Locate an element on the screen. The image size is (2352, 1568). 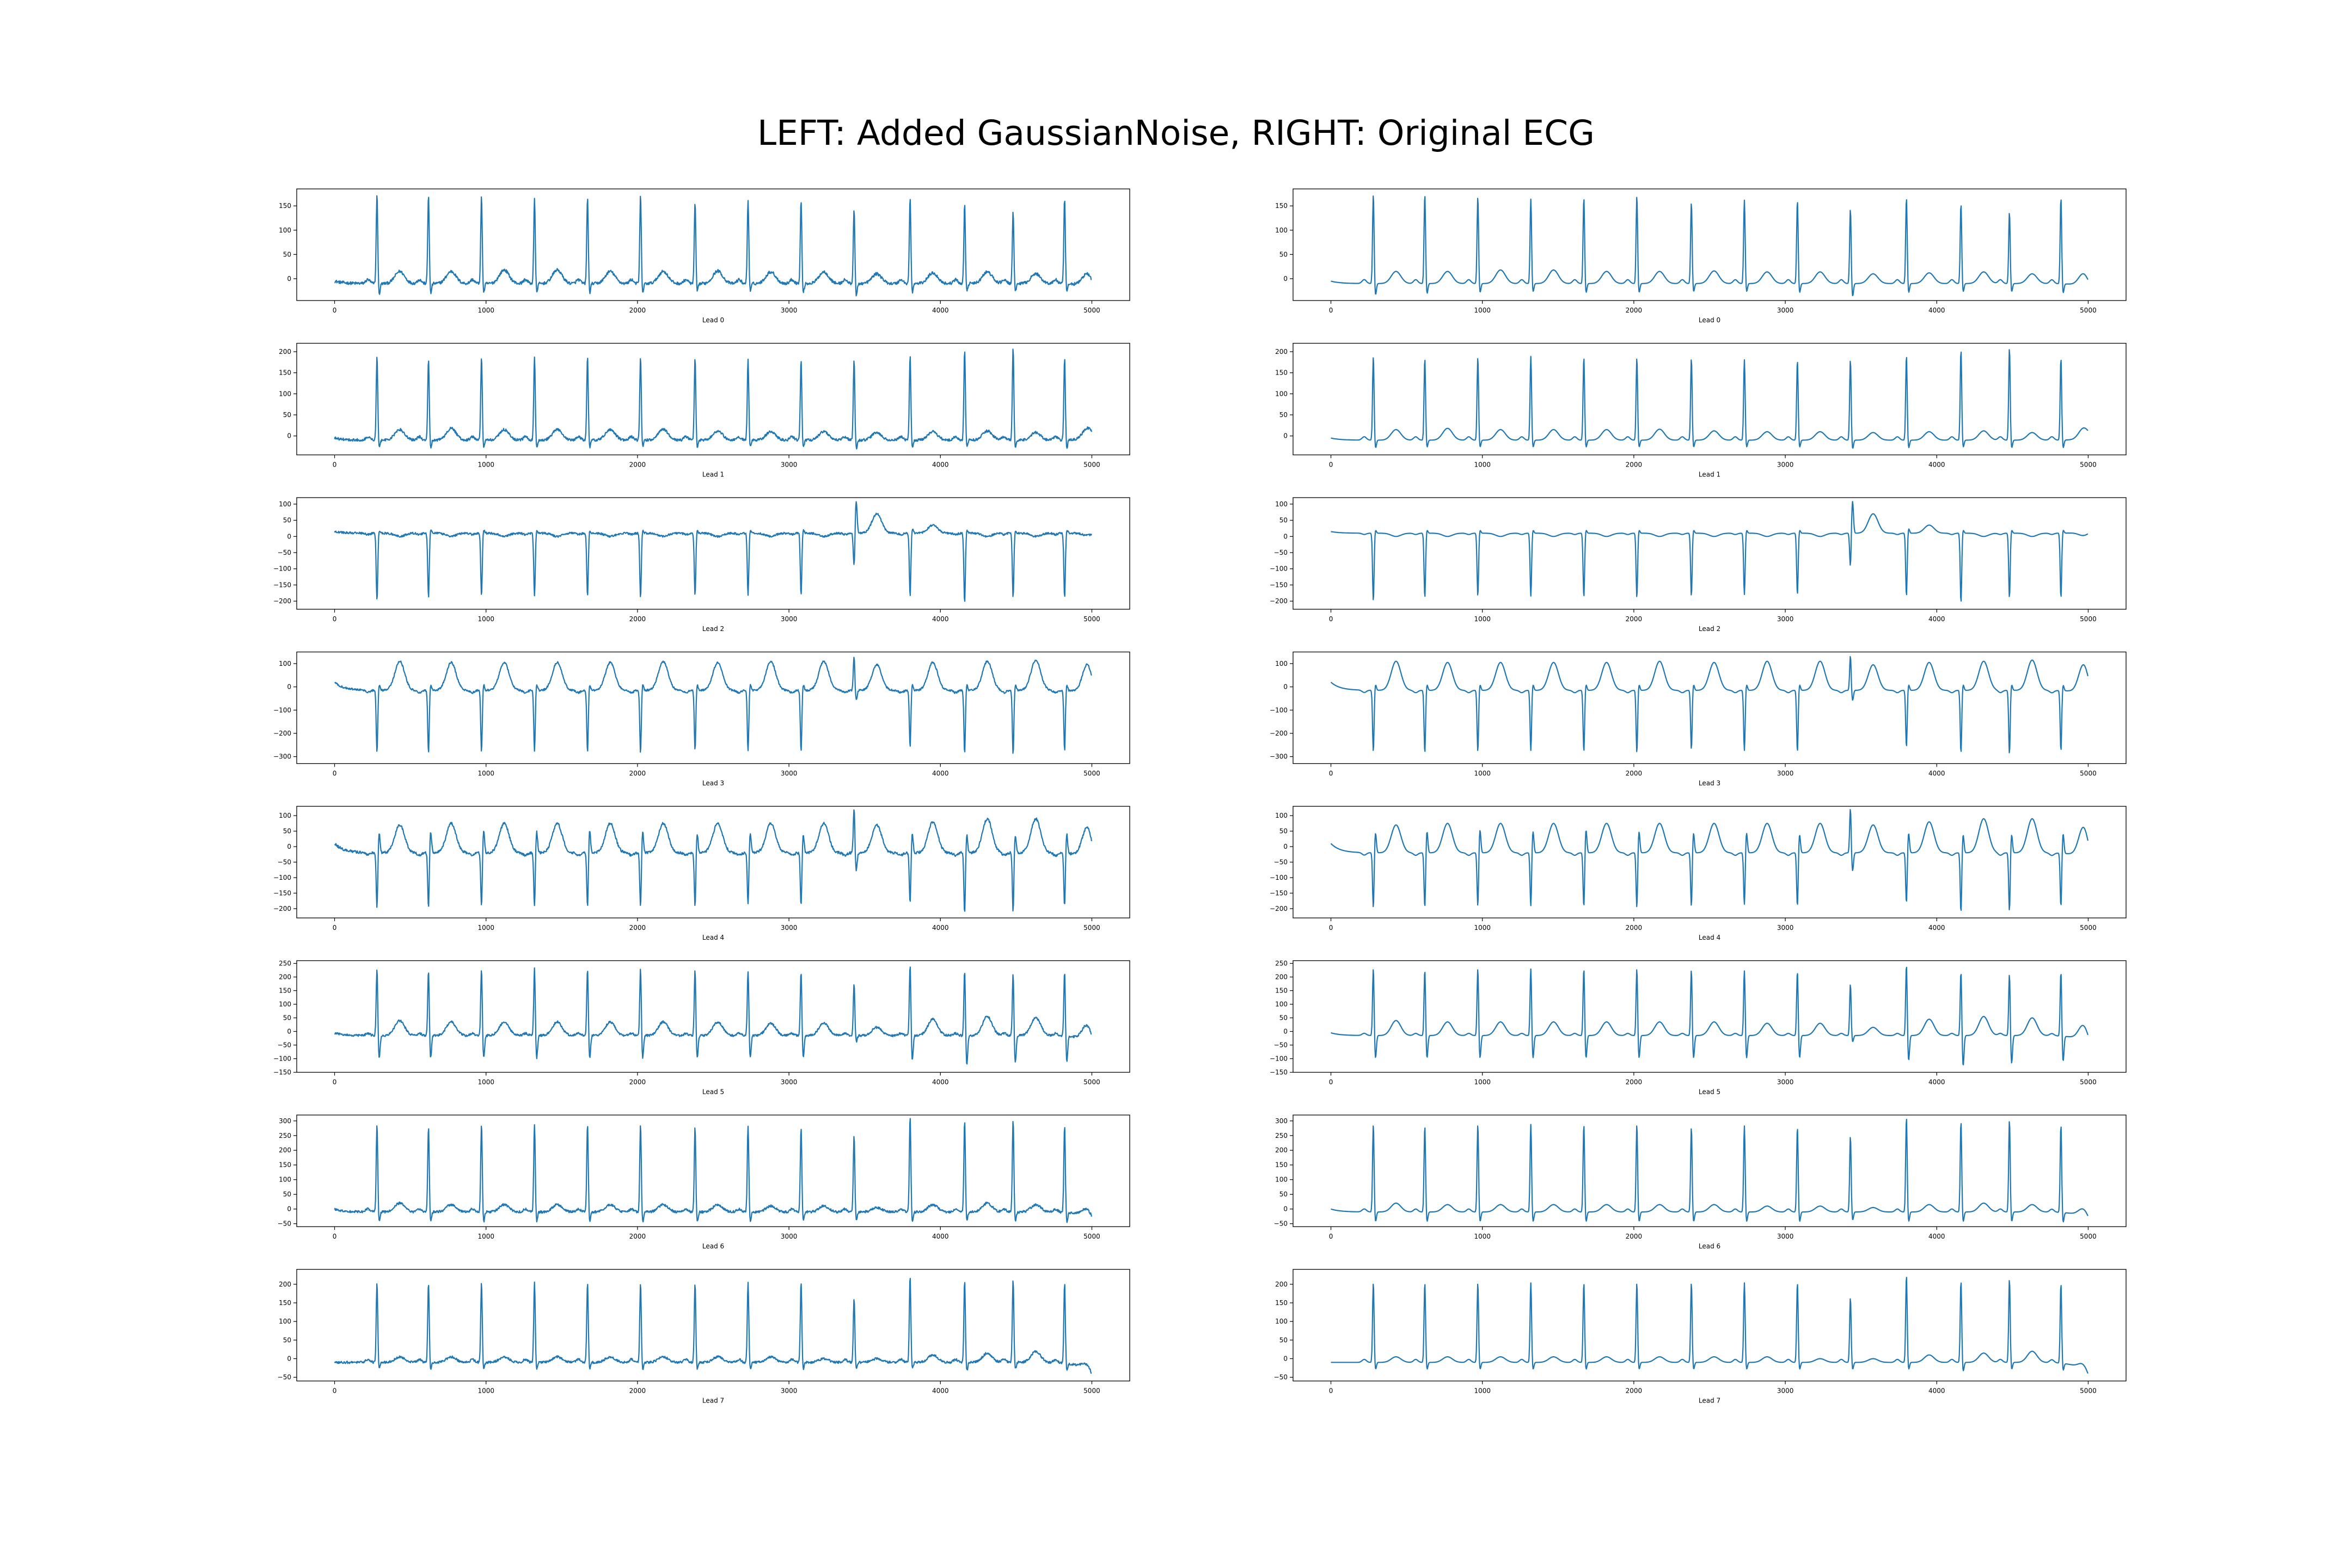
x-axis-label: Lead 5 is located at coordinates (1709, 1092).